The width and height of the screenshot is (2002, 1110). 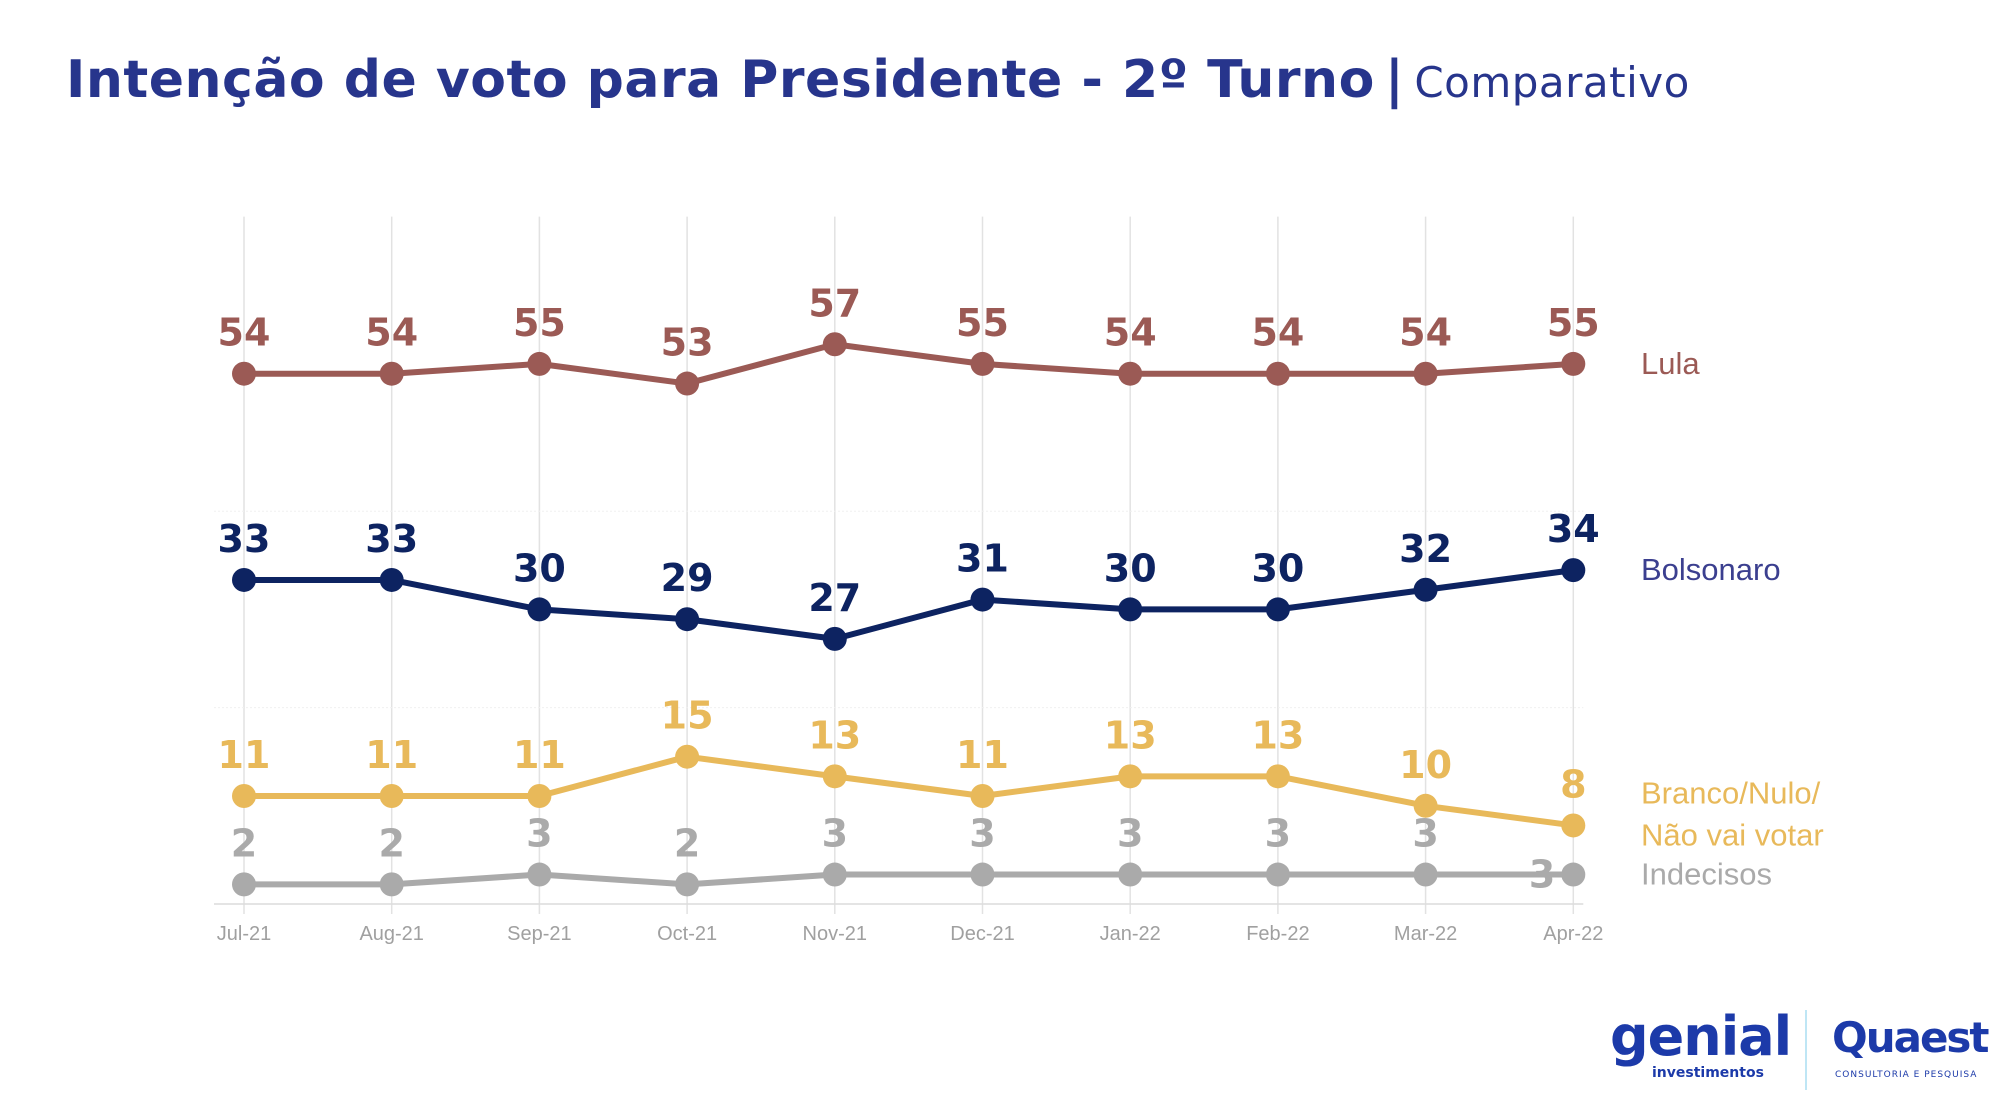 I want to click on data-label: 27, so click(x=834, y=598).